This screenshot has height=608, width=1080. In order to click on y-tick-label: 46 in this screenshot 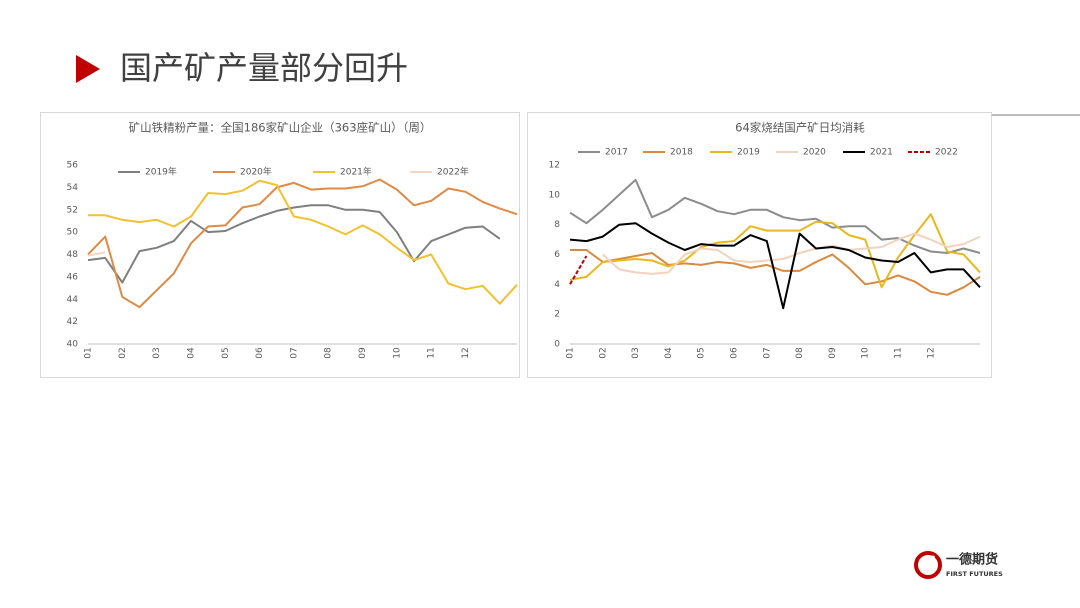, I will do `click(73, 277)`.